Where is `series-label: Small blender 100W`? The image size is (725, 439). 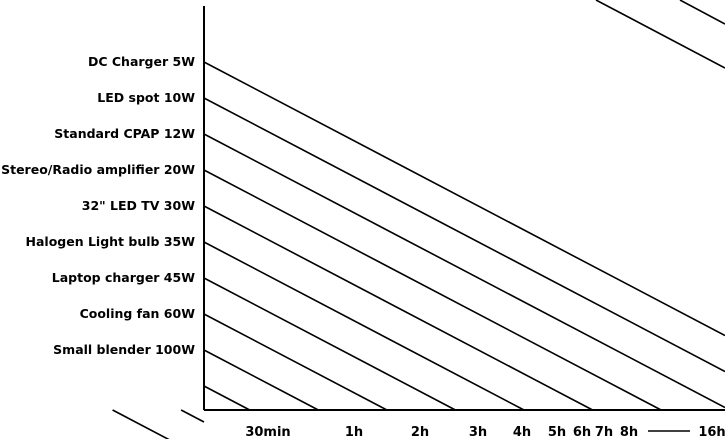
series-label: Small blender 100W is located at coordinates (124, 349).